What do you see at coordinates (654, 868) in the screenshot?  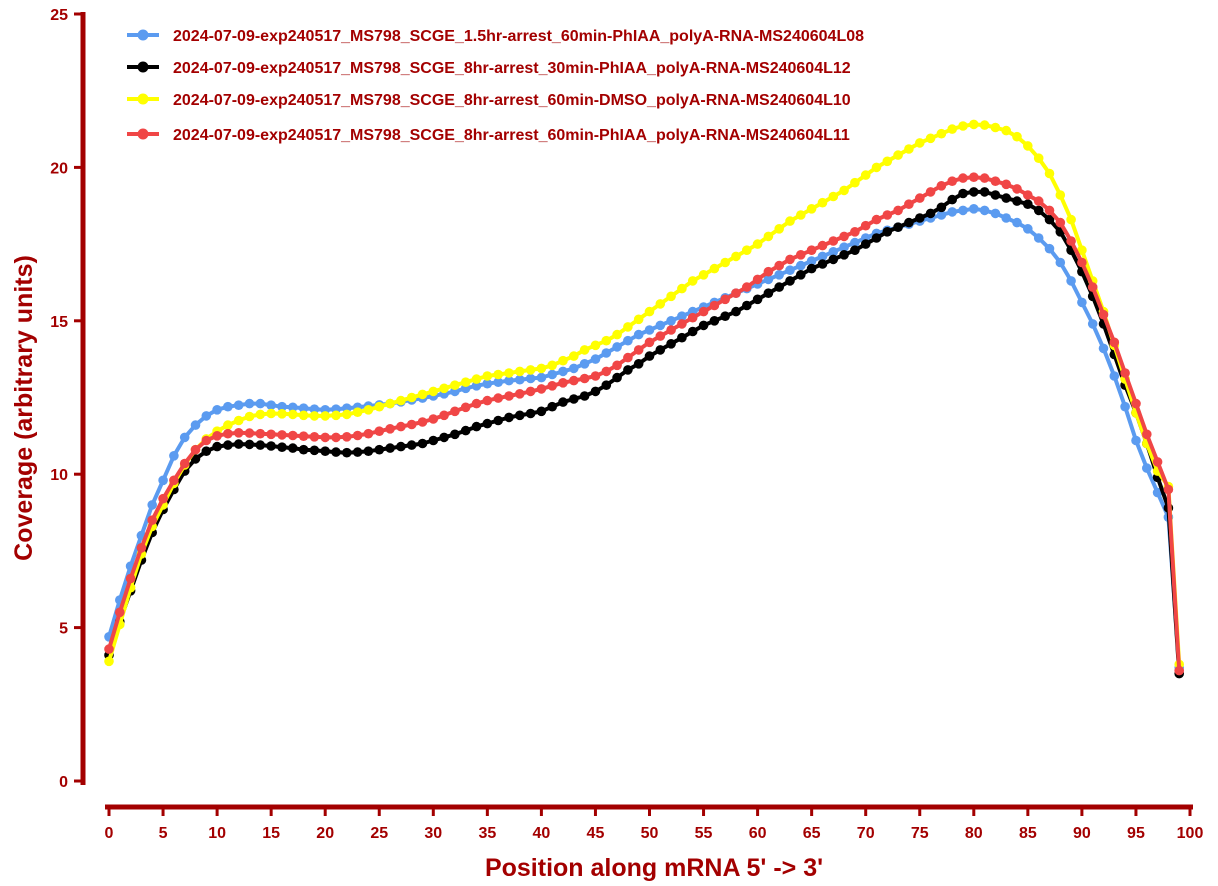 I see `x-axis-title: Position along mRNA 5' -> 3'` at bounding box center [654, 868].